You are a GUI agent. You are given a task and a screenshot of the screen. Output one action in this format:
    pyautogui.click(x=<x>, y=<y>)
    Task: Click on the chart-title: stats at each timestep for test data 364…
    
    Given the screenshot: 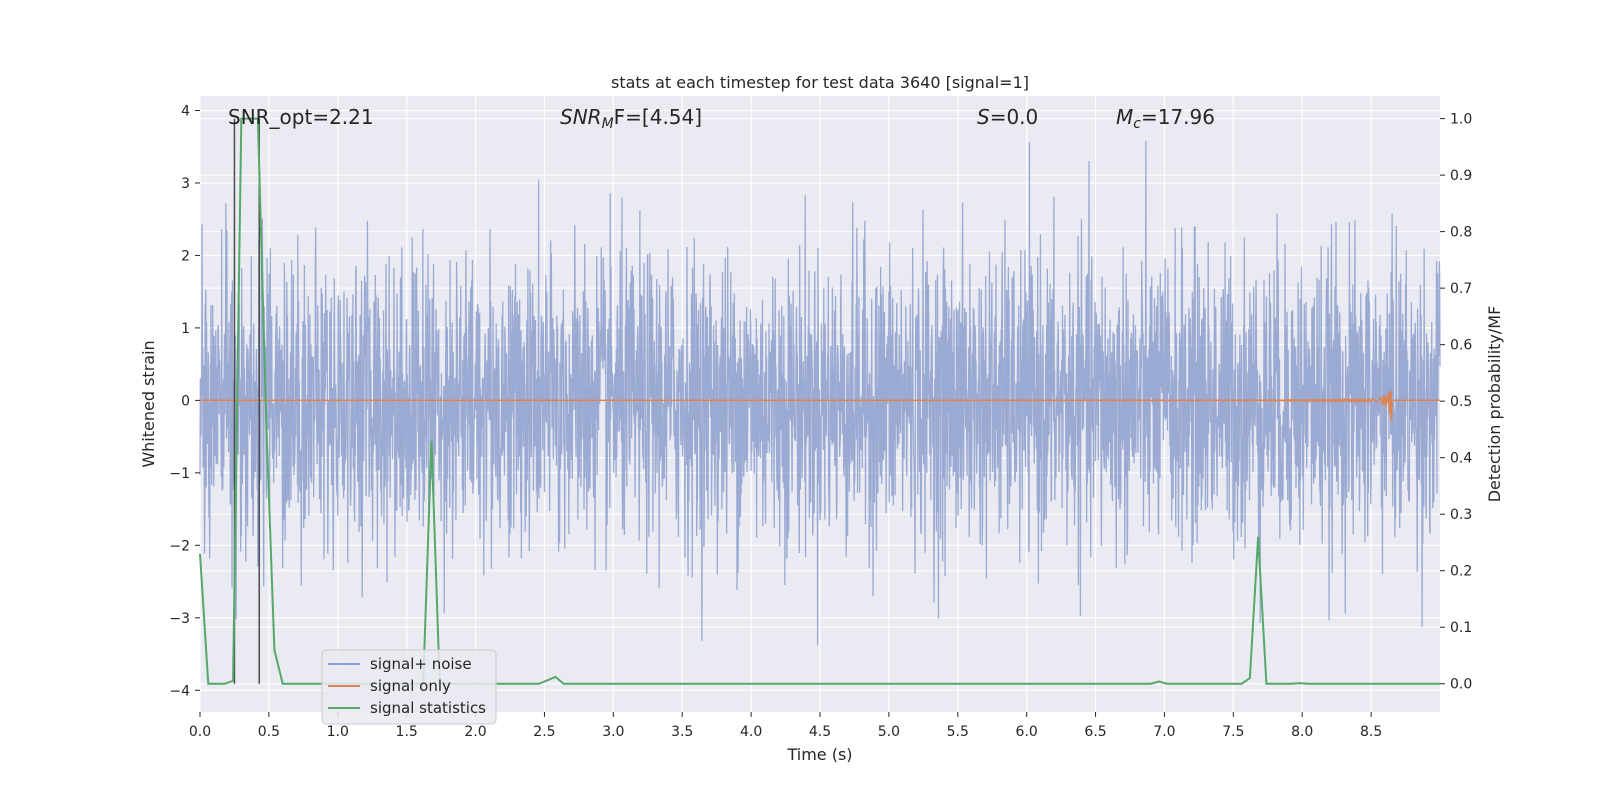 What is the action you would take?
    pyautogui.click(x=820, y=82)
    